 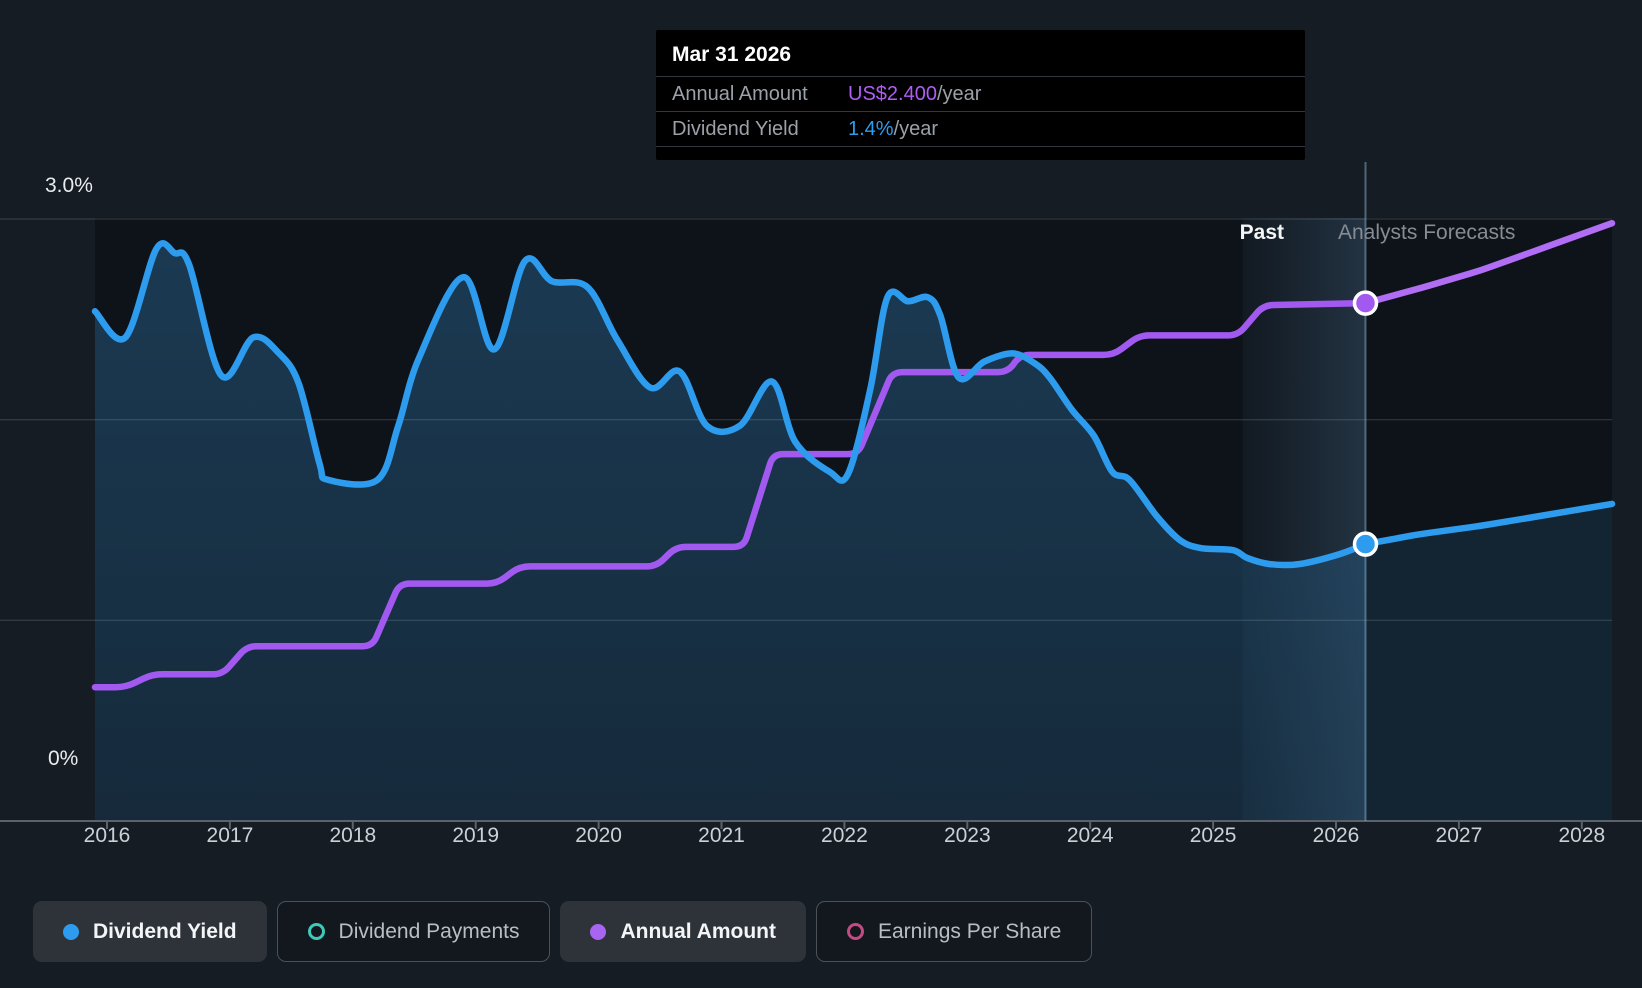 What do you see at coordinates (698, 931) in the screenshot?
I see `legend-chip-label: Annual Amount` at bounding box center [698, 931].